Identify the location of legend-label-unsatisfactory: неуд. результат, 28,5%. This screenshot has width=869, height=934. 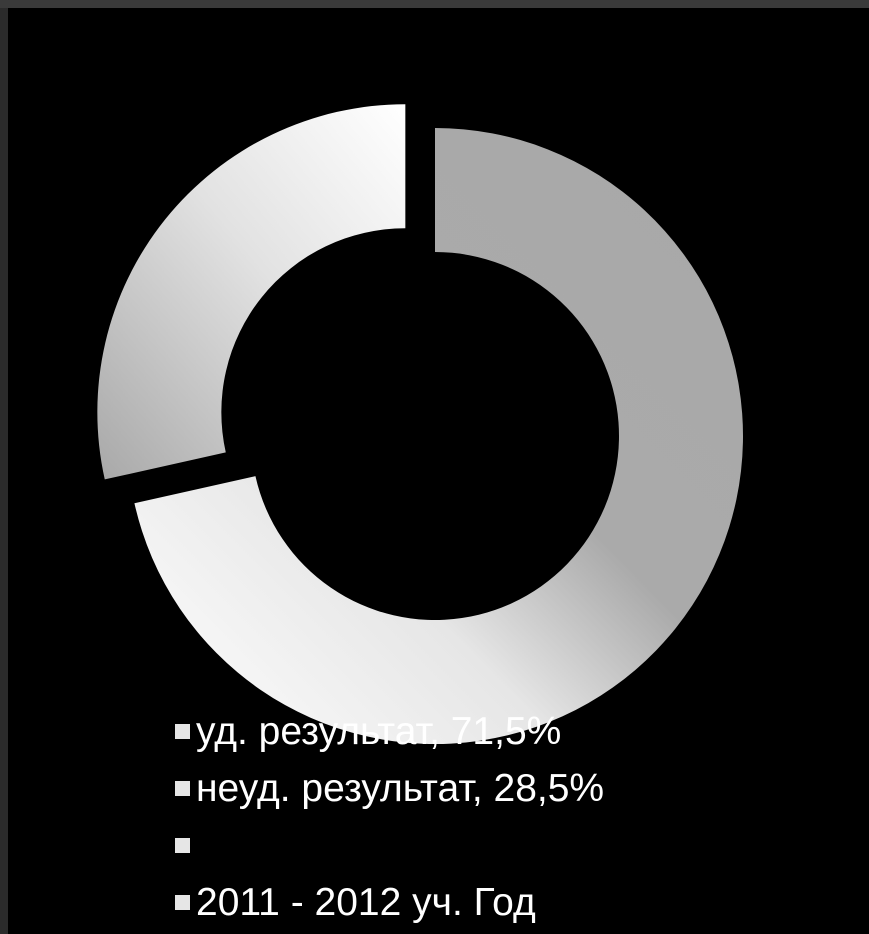
(400, 788).